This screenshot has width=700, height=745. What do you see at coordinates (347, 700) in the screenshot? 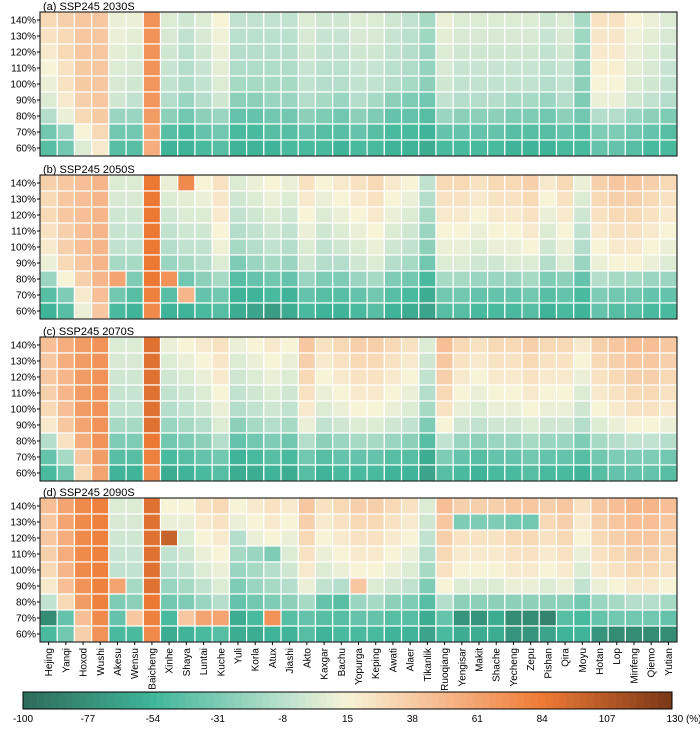
I see `colorbar-frame` at bounding box center [347, 700].